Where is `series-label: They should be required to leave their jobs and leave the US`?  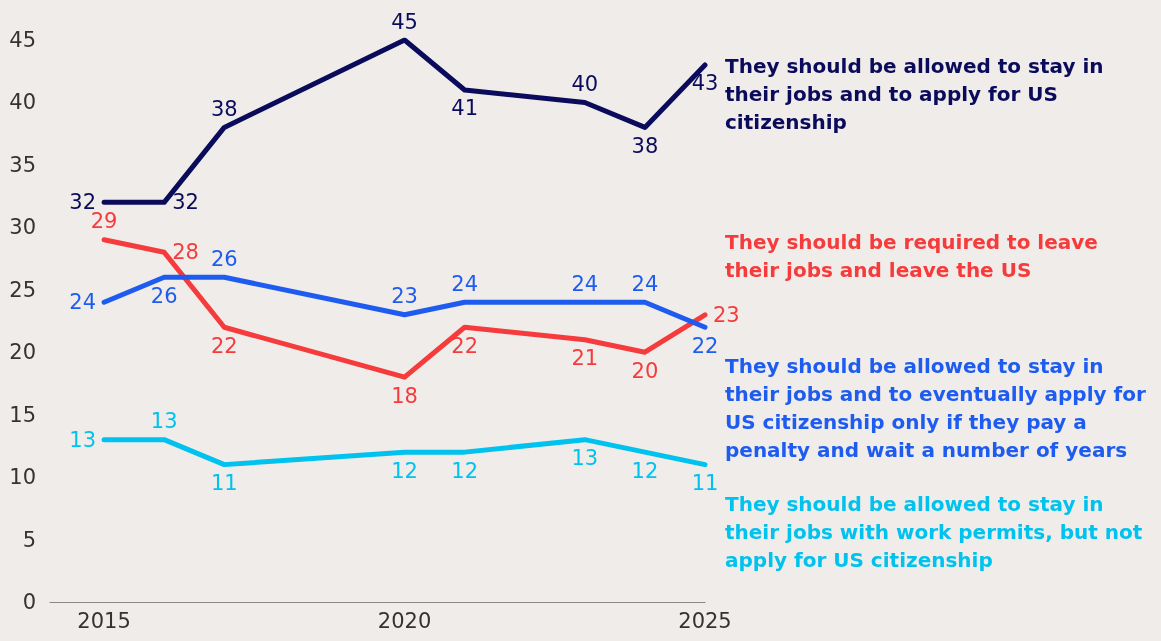
series-label: They should be required to leave their jobs and leave the US is located at coordinates (915, 256).